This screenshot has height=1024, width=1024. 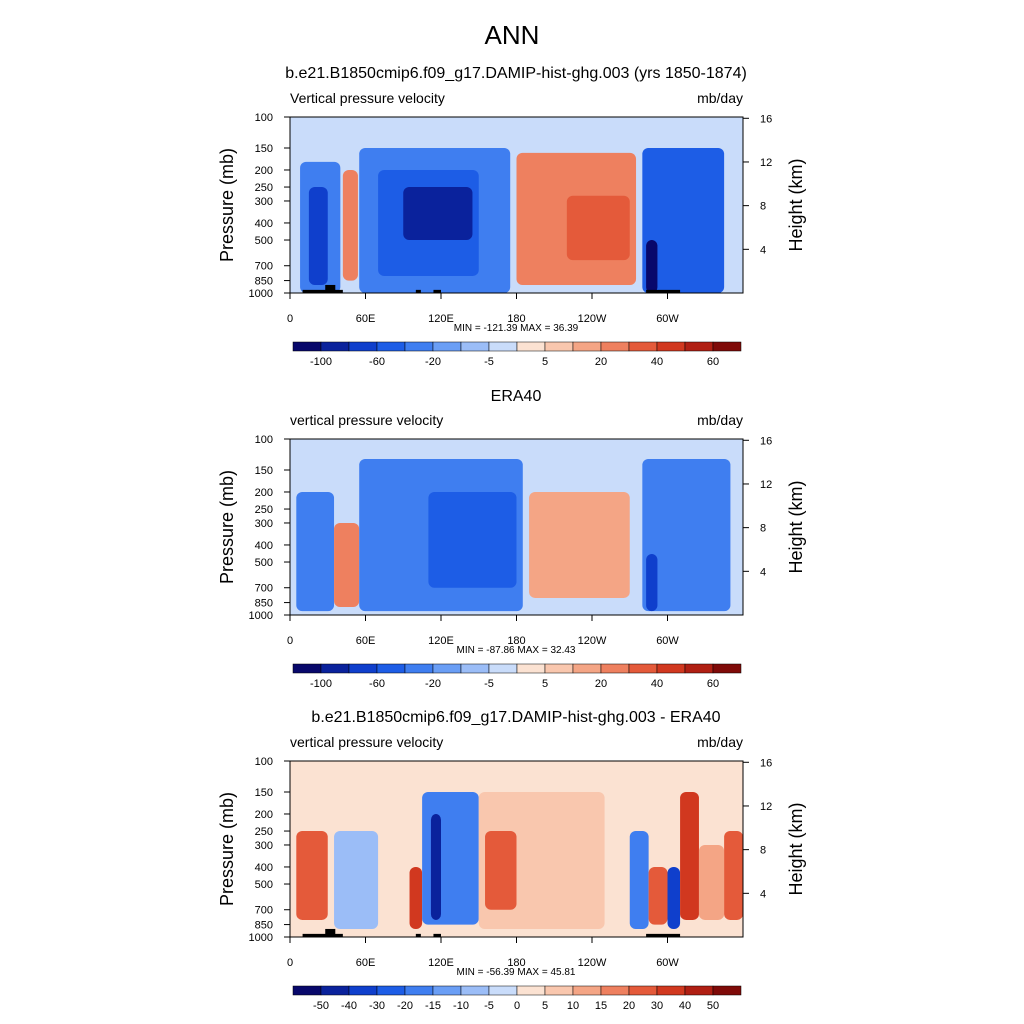 What do you see at coordinates (796, 204) in the screenshot?
I see `panel-1-ylabel-right: Height (km)` at bounding box center [796, 204].